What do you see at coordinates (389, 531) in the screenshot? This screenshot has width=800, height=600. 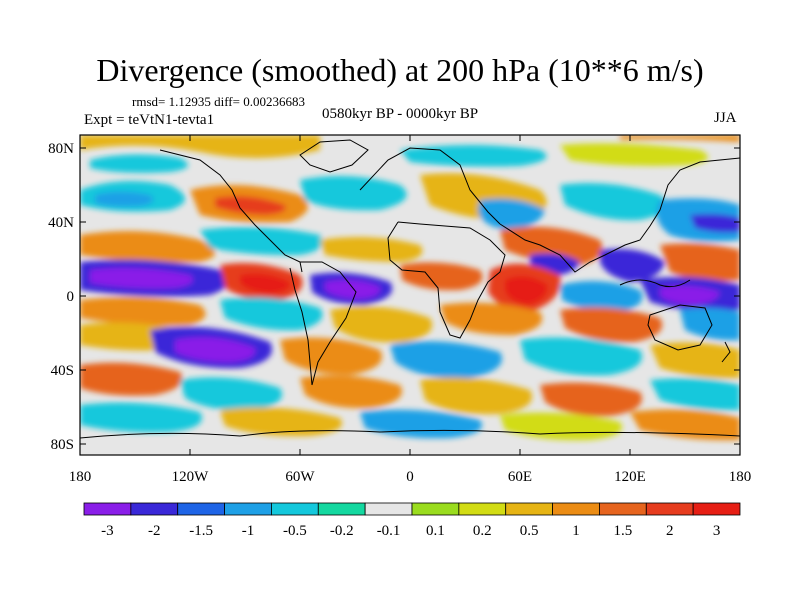 I see `colorbar-label: -0.1` at bounding box center [389, 531].